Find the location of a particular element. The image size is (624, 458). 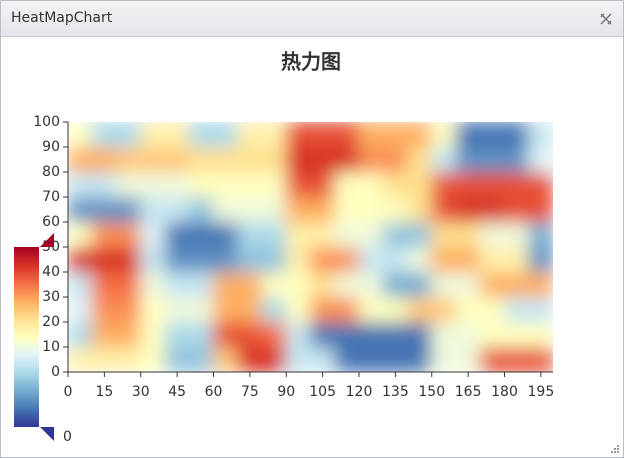

visual-map-handle is located at coordinates (47, 240).